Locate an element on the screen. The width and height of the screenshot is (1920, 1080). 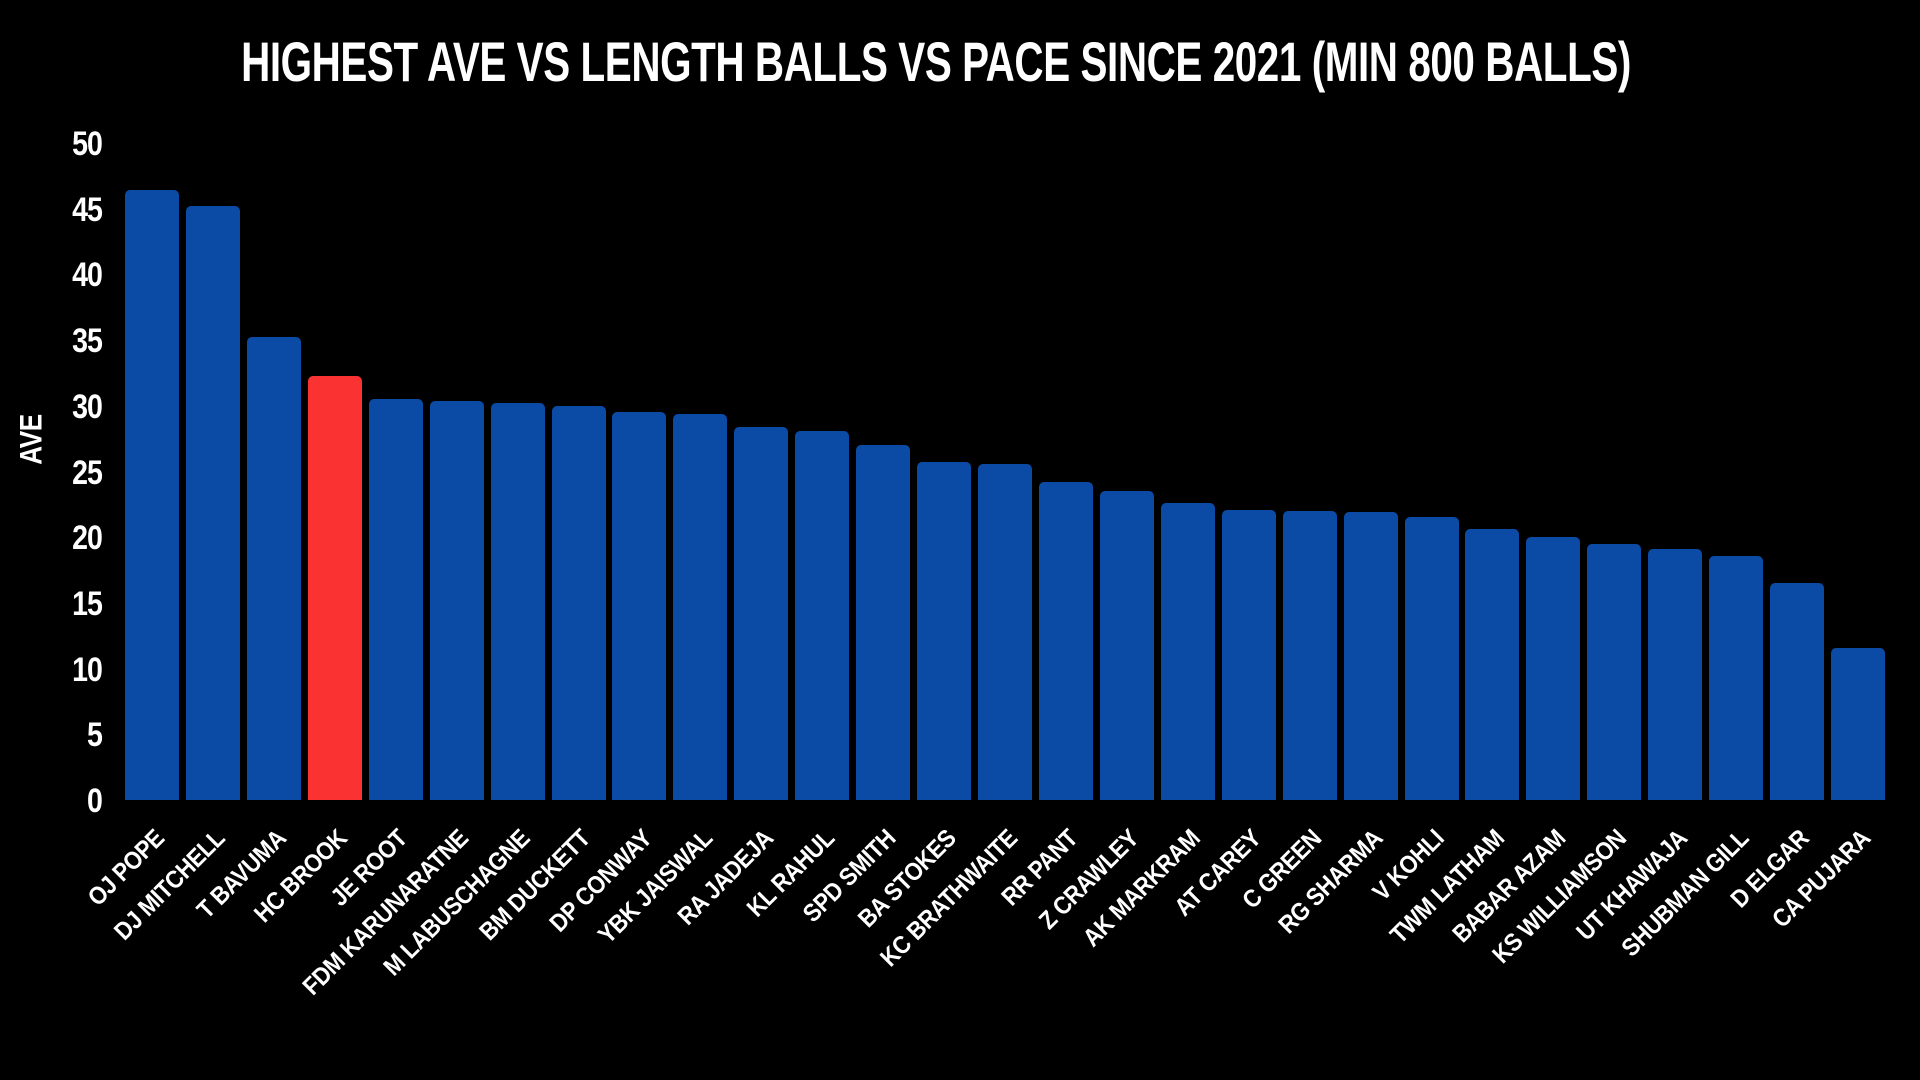
y-tick-label-45: 45 is located at coordinates (87, 209).